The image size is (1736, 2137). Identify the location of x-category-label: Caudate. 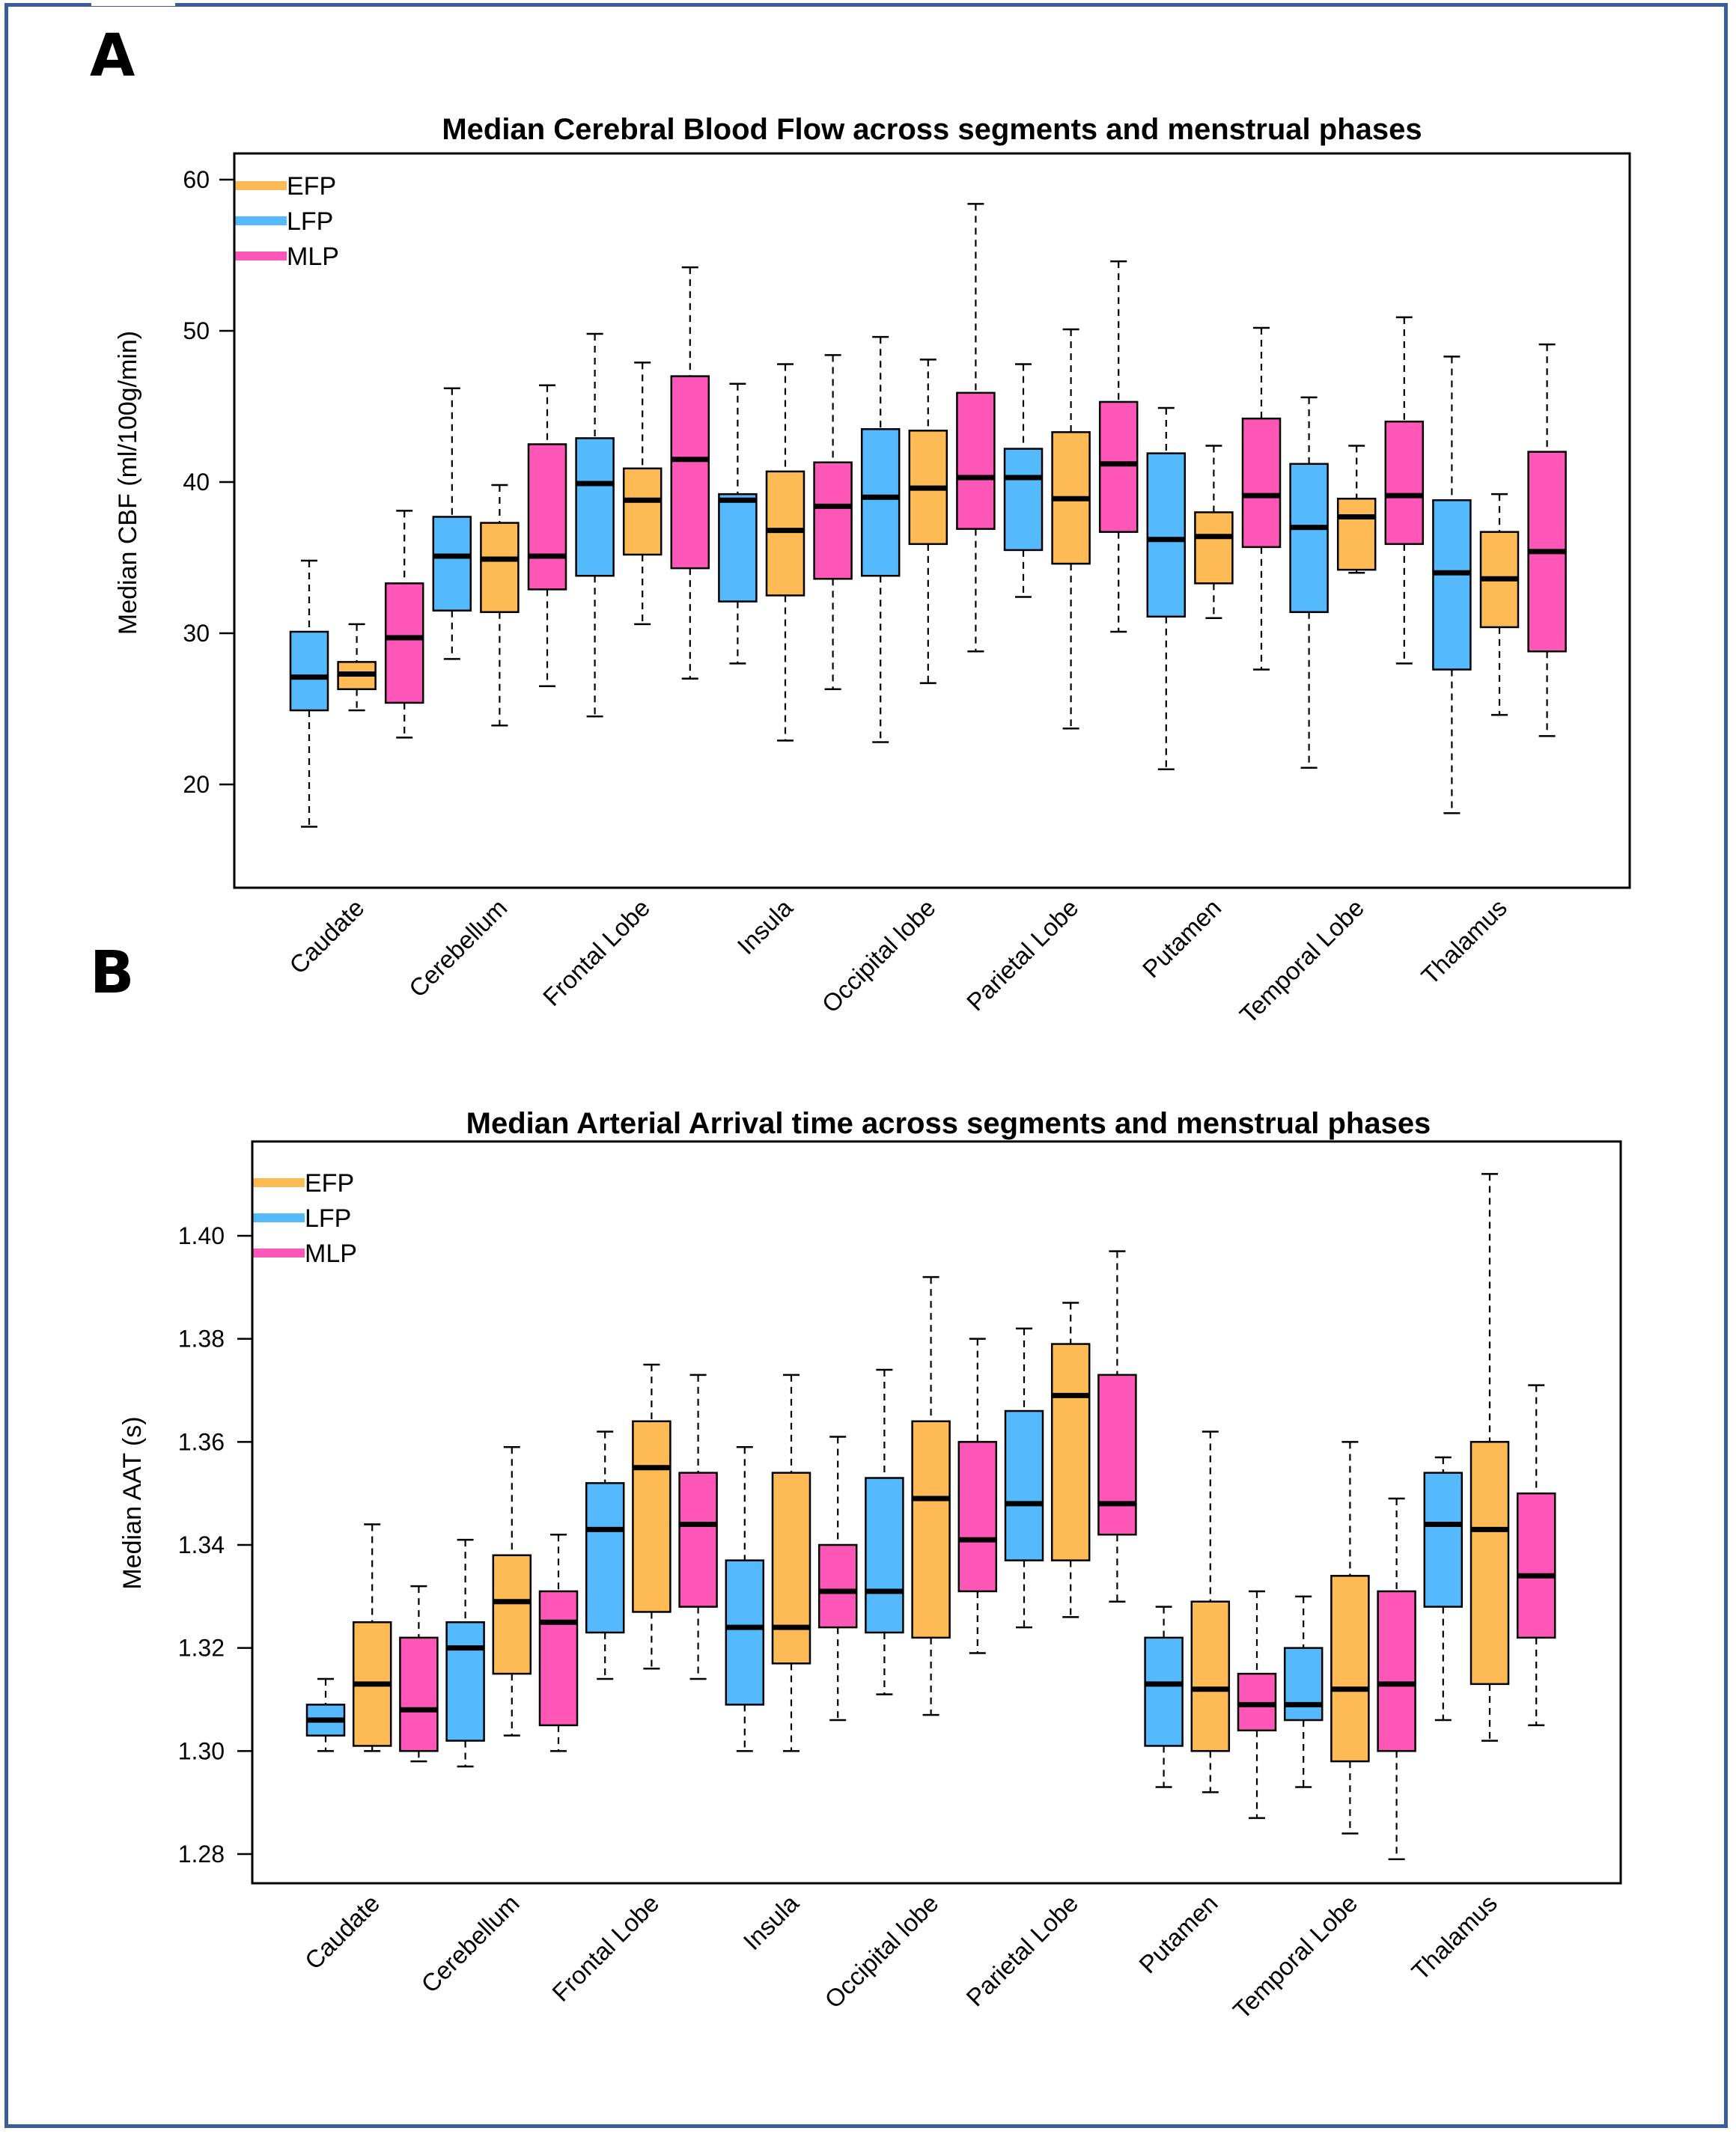
(342, 1932).